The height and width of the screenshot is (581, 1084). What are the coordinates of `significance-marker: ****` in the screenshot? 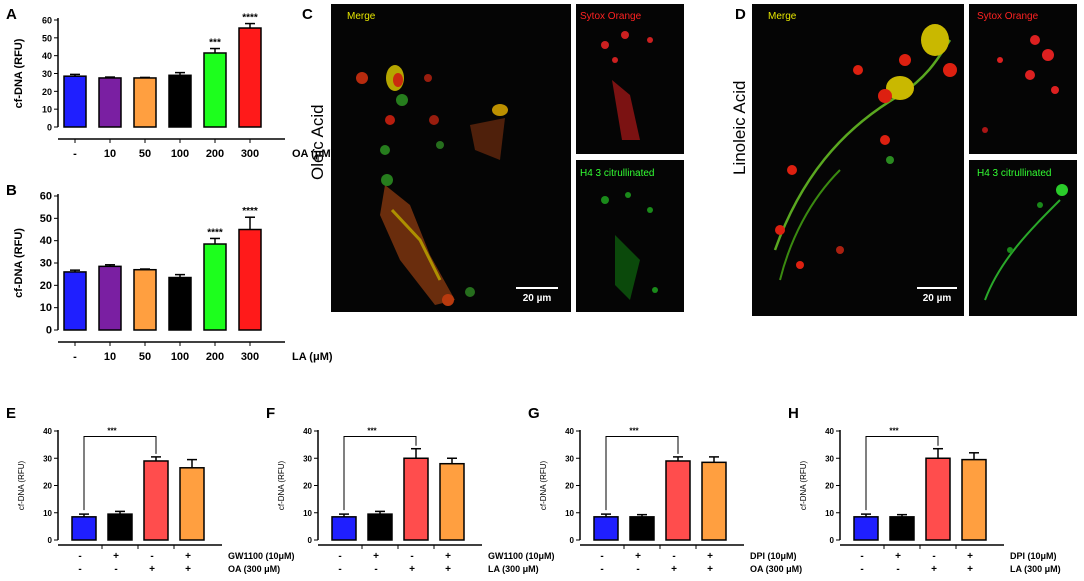 It's located at (250, 18).